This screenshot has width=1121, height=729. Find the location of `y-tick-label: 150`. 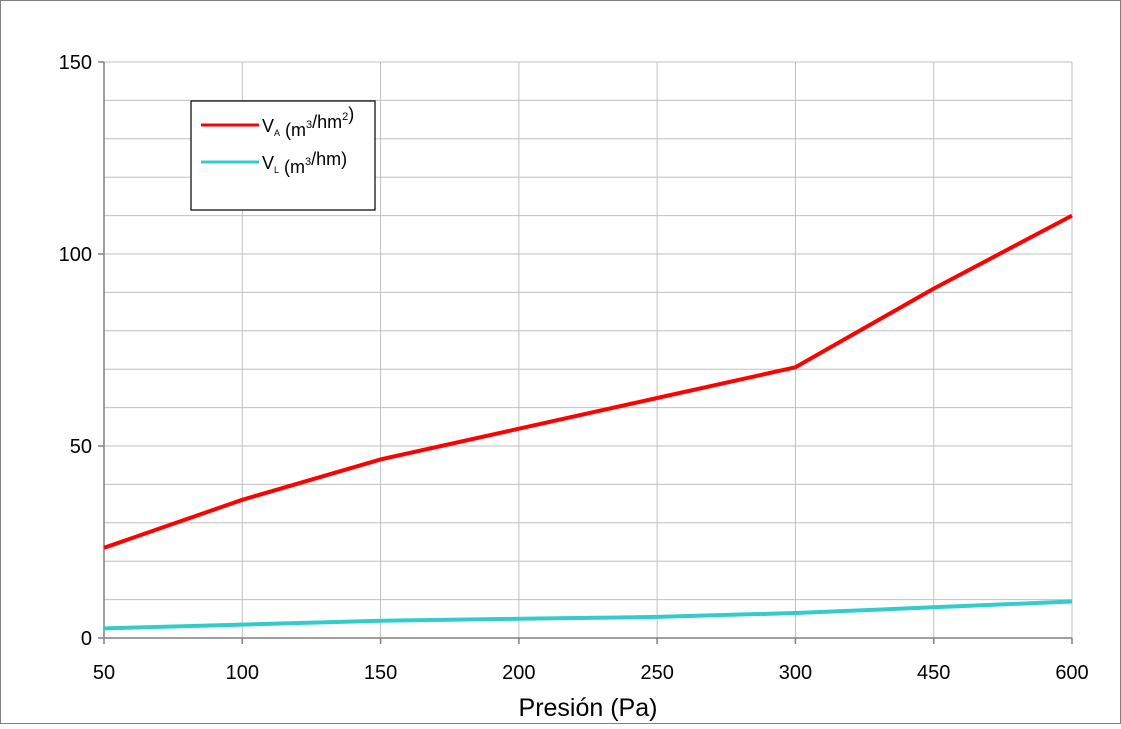

y-tick-label: 150 is located at coordinates (75, 63).